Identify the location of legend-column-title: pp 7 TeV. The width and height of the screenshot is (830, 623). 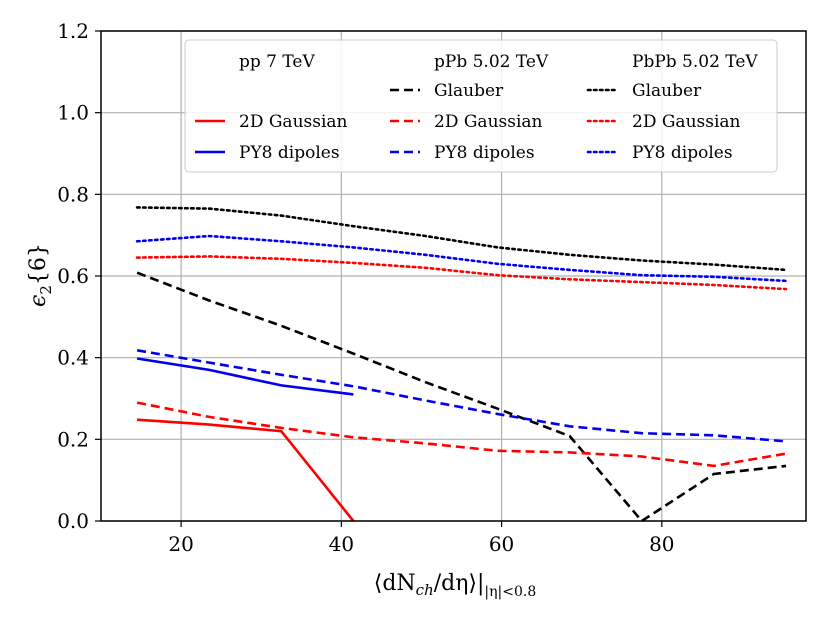
(277, 62).